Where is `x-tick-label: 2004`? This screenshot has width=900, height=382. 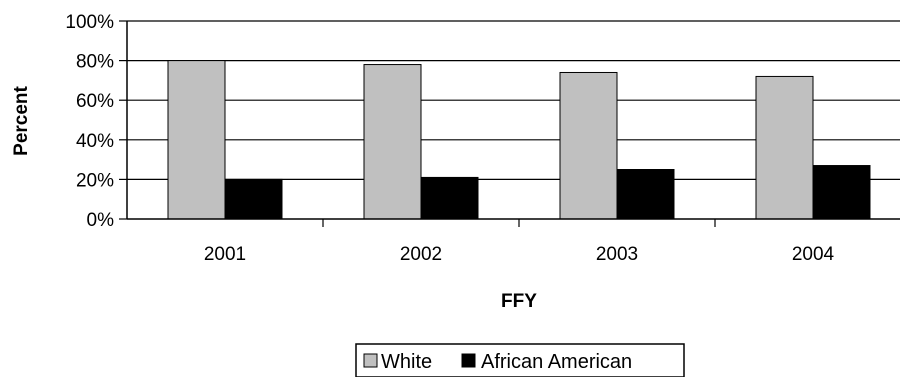
x-tick-label: 2004 is located at coordinates (813, 254).